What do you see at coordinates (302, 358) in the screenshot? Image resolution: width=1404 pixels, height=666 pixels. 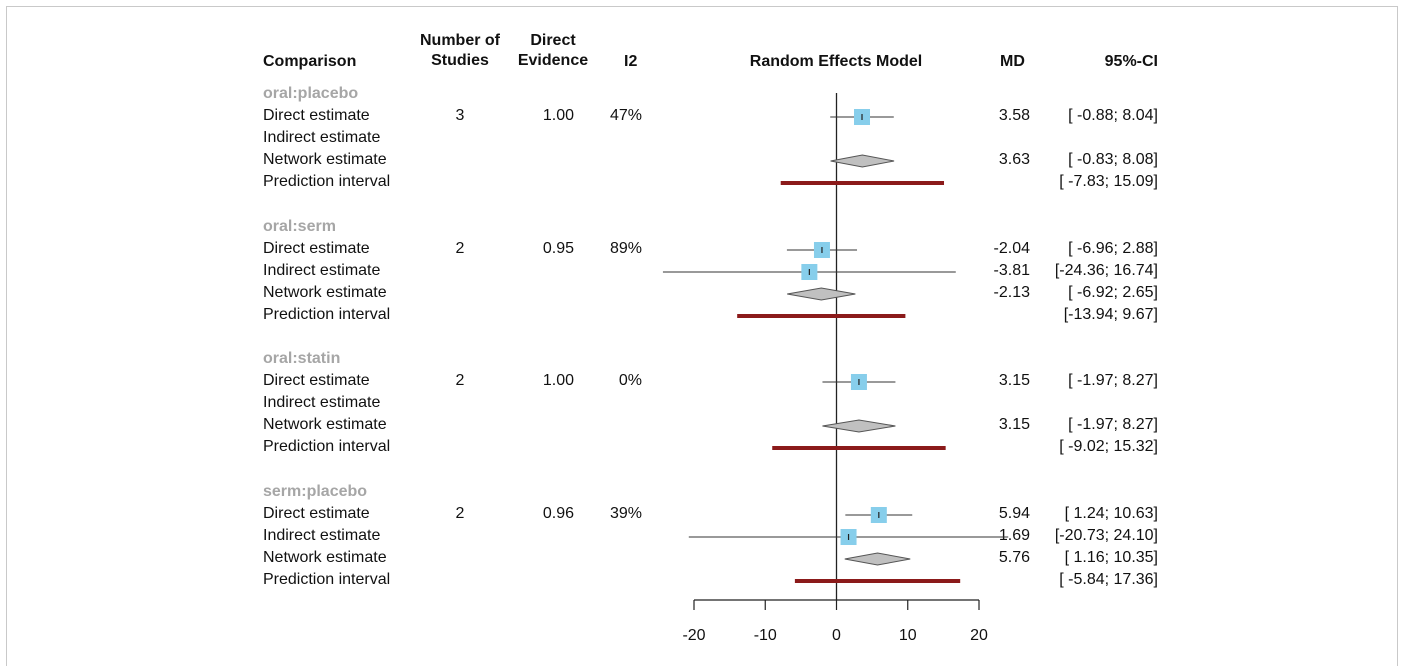 I see `group-label: oral:statin` at bounding box center [302, 358].